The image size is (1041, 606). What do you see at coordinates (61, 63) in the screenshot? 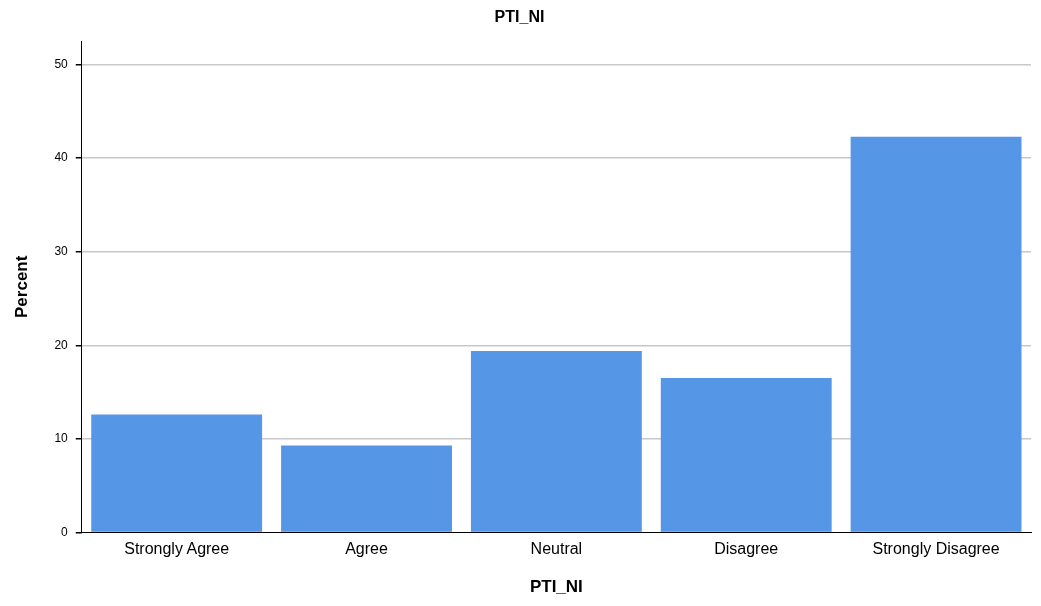
I see `y-tick-label: 50` at bounding box center [61, 63].